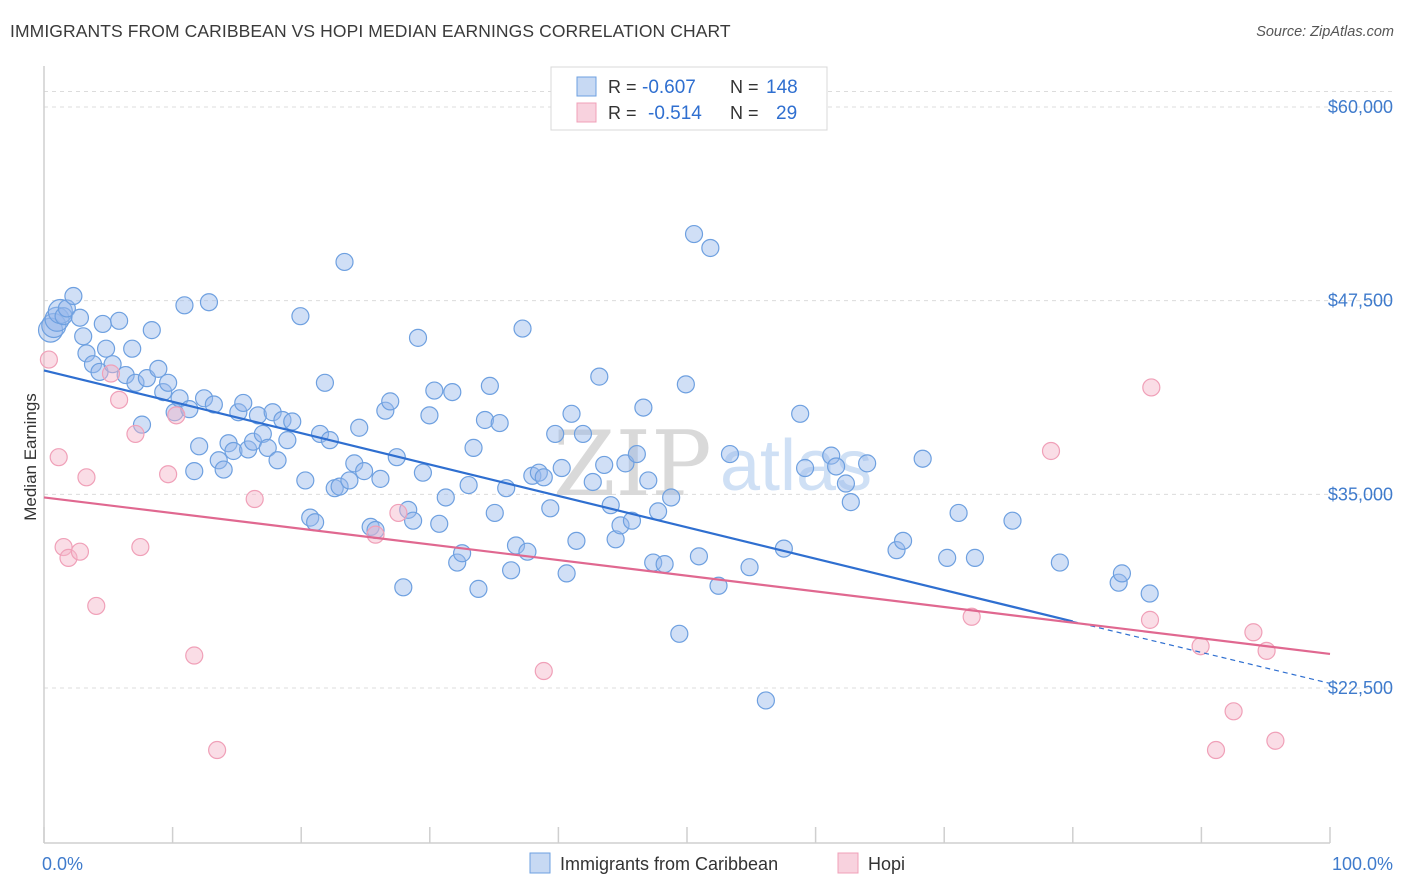 Image resolution: width=1406 pixels, height=892 pixels. What do you see at coordinates (1360, 397) in the screenshot?
I see `y-tick-labels: $22,500 $35,000 $47,500 $60,000` at bounding box center [1360, 397].